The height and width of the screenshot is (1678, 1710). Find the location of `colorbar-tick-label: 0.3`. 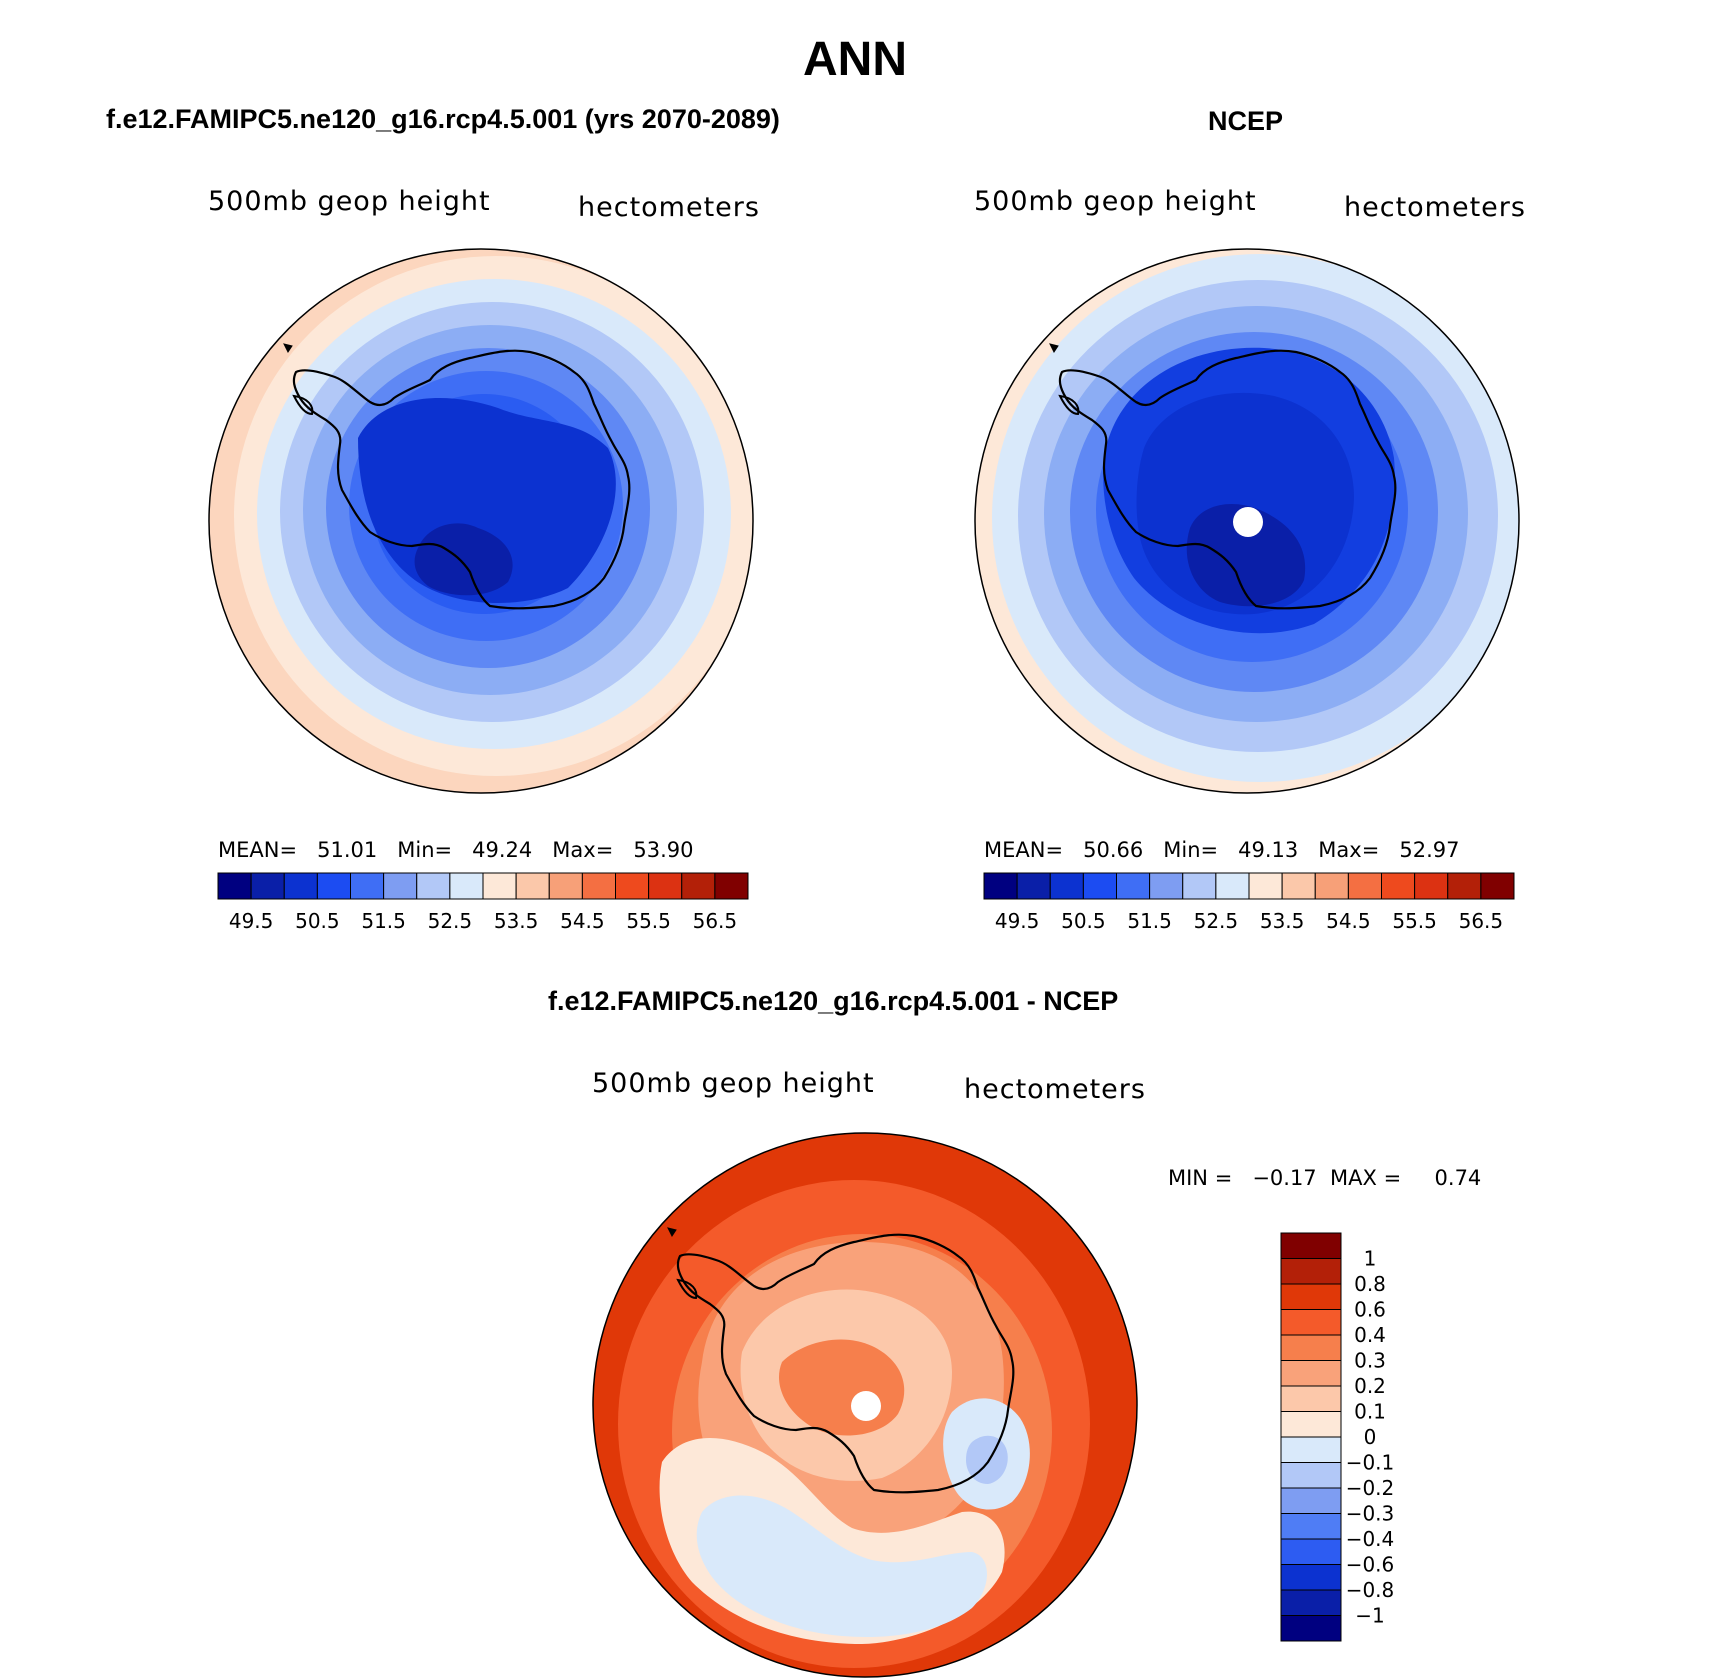

colorbar-tick-label: 0.3 is located at coordinates (1370, 1361).